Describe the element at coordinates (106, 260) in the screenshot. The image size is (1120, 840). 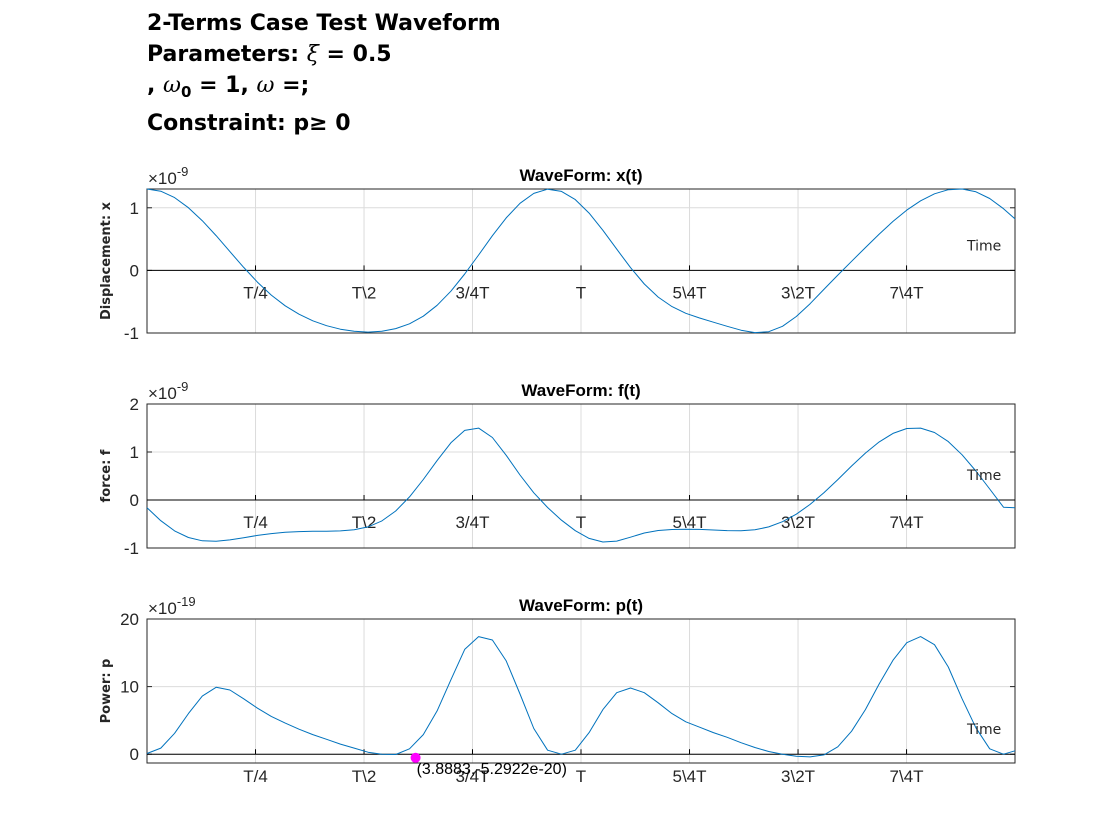
I see `y-axis-label: Displacement: x` at that location.